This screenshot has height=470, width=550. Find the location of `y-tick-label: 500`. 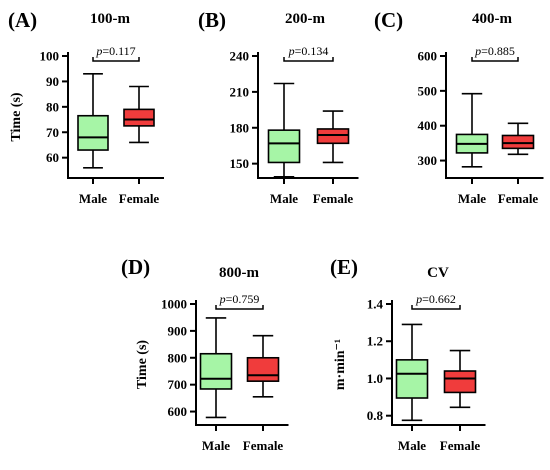

y-tick-label: 500 is located at coordinates (428, 90).